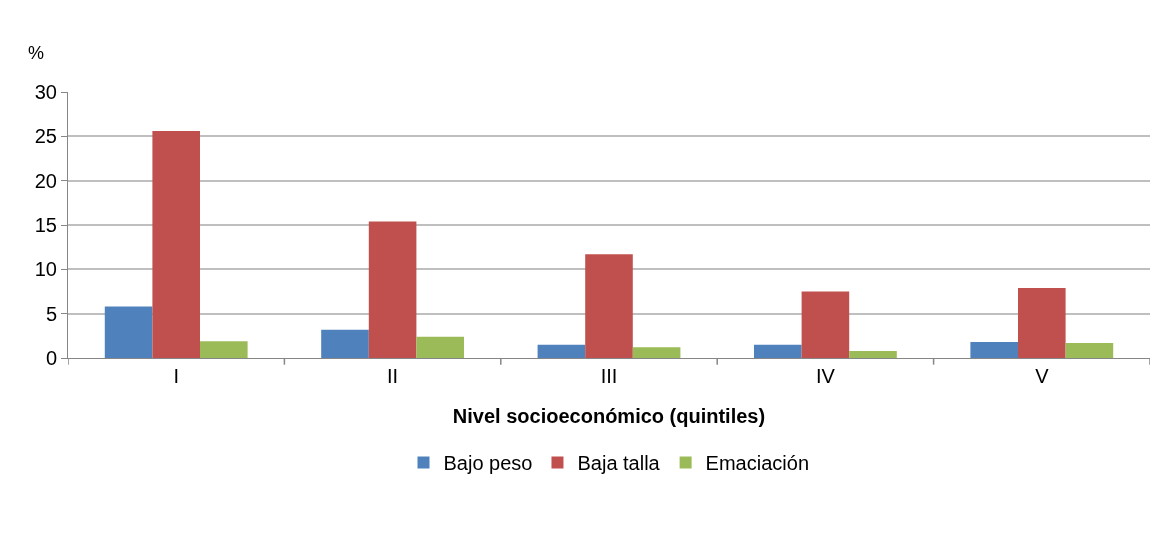  I want to click on x-tick-label: I, so click(176, 376).